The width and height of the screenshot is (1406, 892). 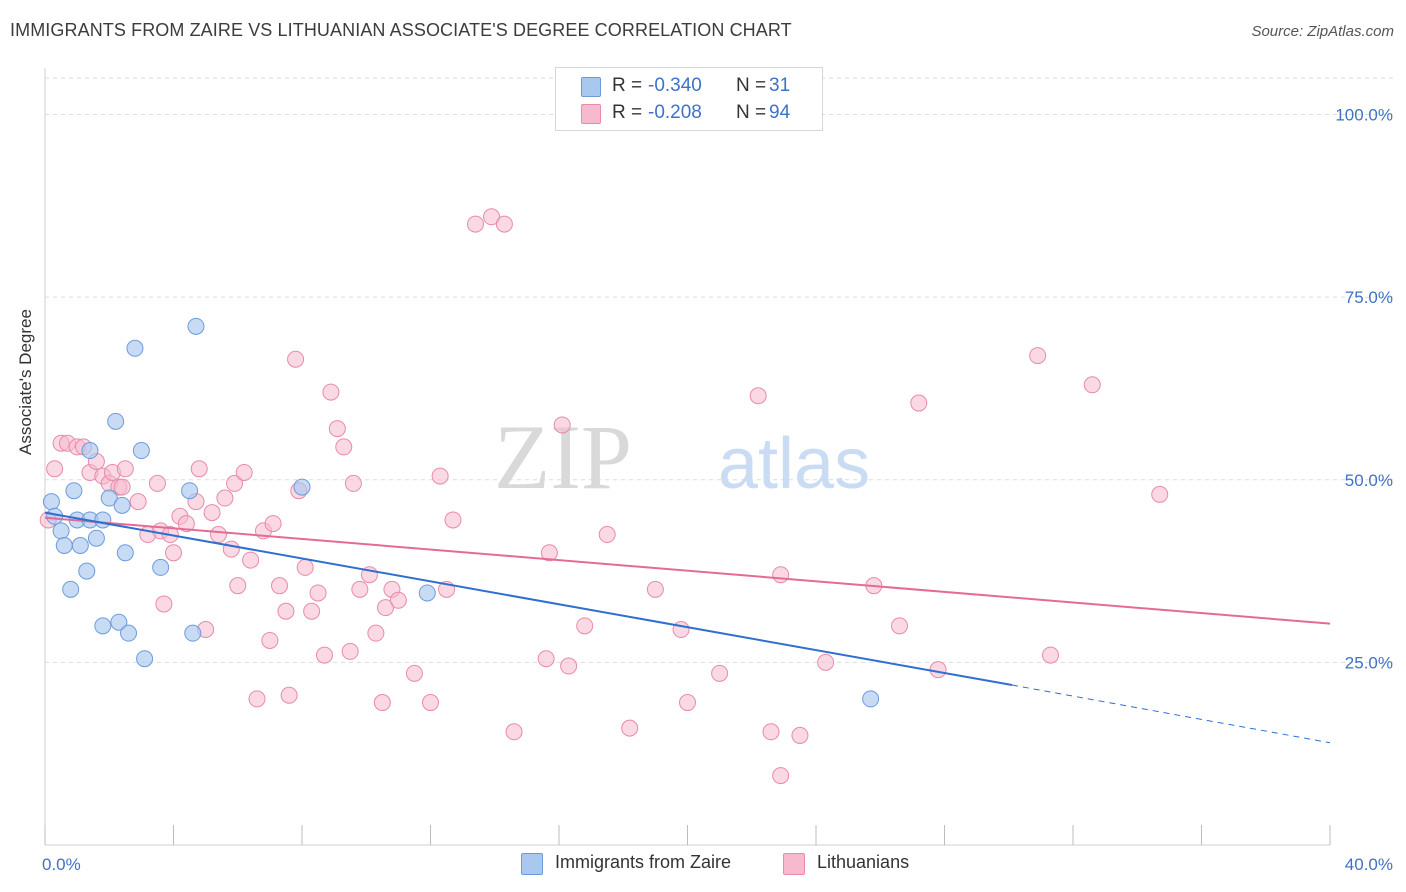 I want to click on watermark-atlas: atlas, so click(x=794, y=464).